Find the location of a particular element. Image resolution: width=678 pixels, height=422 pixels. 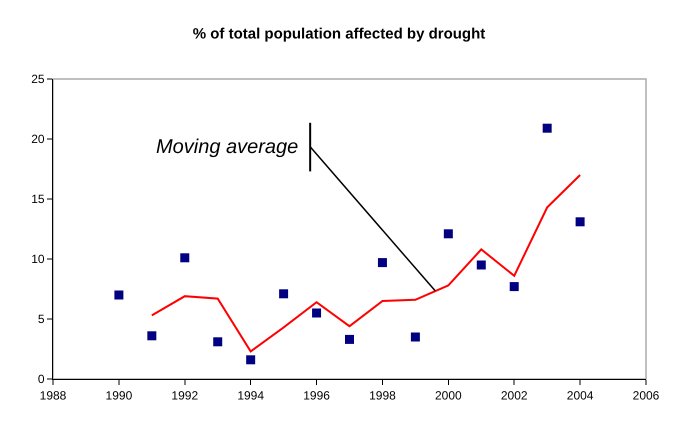

y-tick-label: 0 is located at coordinates (41, 379).